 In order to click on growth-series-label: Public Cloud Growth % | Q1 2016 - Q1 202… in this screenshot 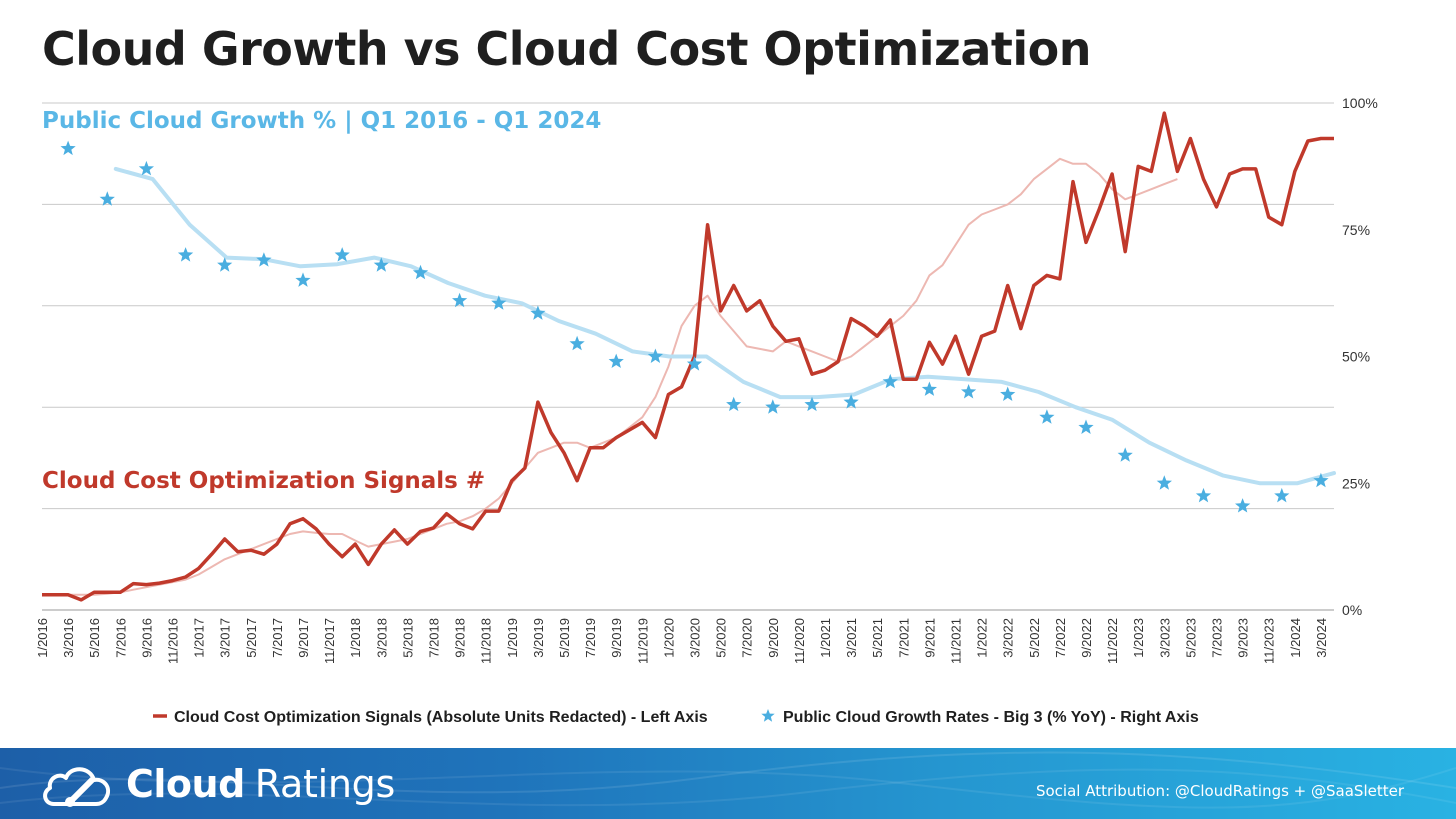, I will do `click(321, 121)`.